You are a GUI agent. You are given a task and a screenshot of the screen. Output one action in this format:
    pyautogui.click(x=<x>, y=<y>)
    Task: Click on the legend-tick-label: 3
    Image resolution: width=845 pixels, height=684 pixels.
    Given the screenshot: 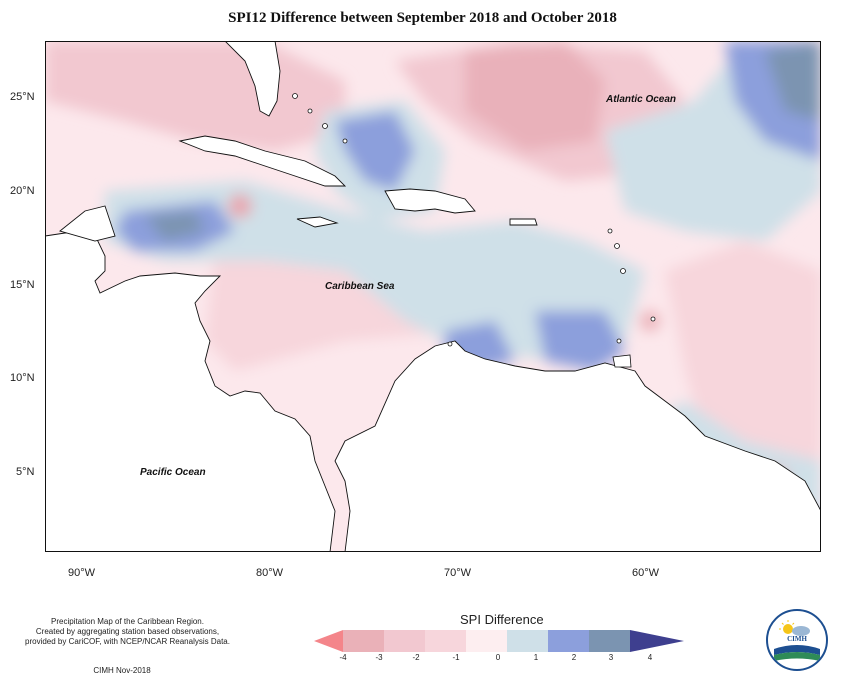 What is the action you would take?
    pyautogui.click(x=611, y=657)
    